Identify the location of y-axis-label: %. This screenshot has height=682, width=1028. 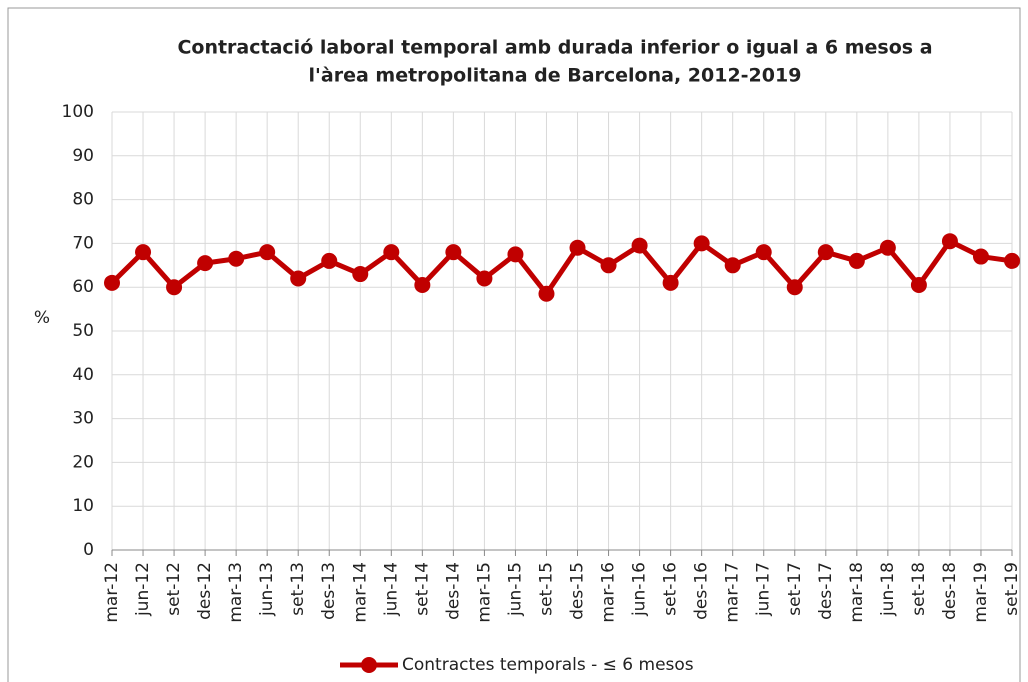
(42, 318).